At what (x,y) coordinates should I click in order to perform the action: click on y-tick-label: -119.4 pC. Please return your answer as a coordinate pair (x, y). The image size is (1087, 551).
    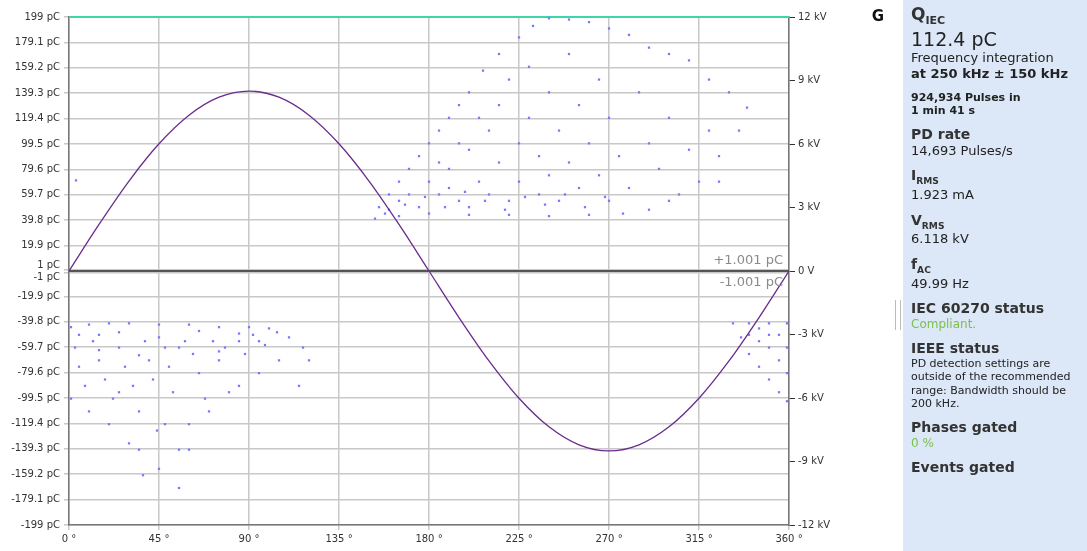
    Looking at the image, I should click on (36, 422).